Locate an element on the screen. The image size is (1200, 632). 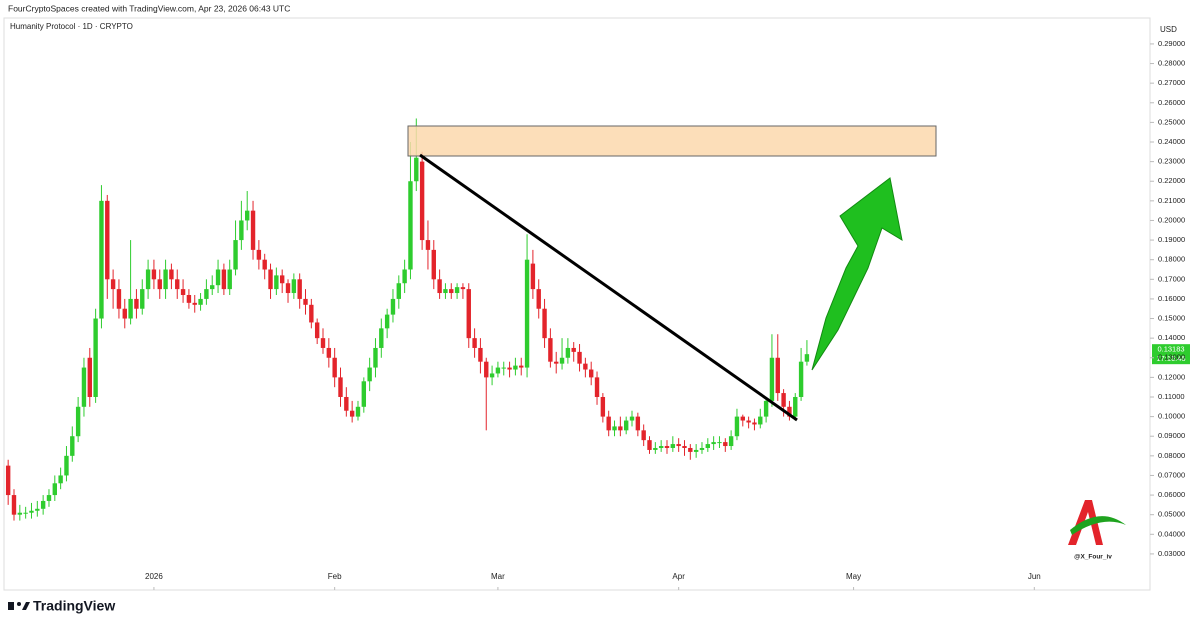
bar-countdown: 17:16:46 is located at coordinates (1170, 358).